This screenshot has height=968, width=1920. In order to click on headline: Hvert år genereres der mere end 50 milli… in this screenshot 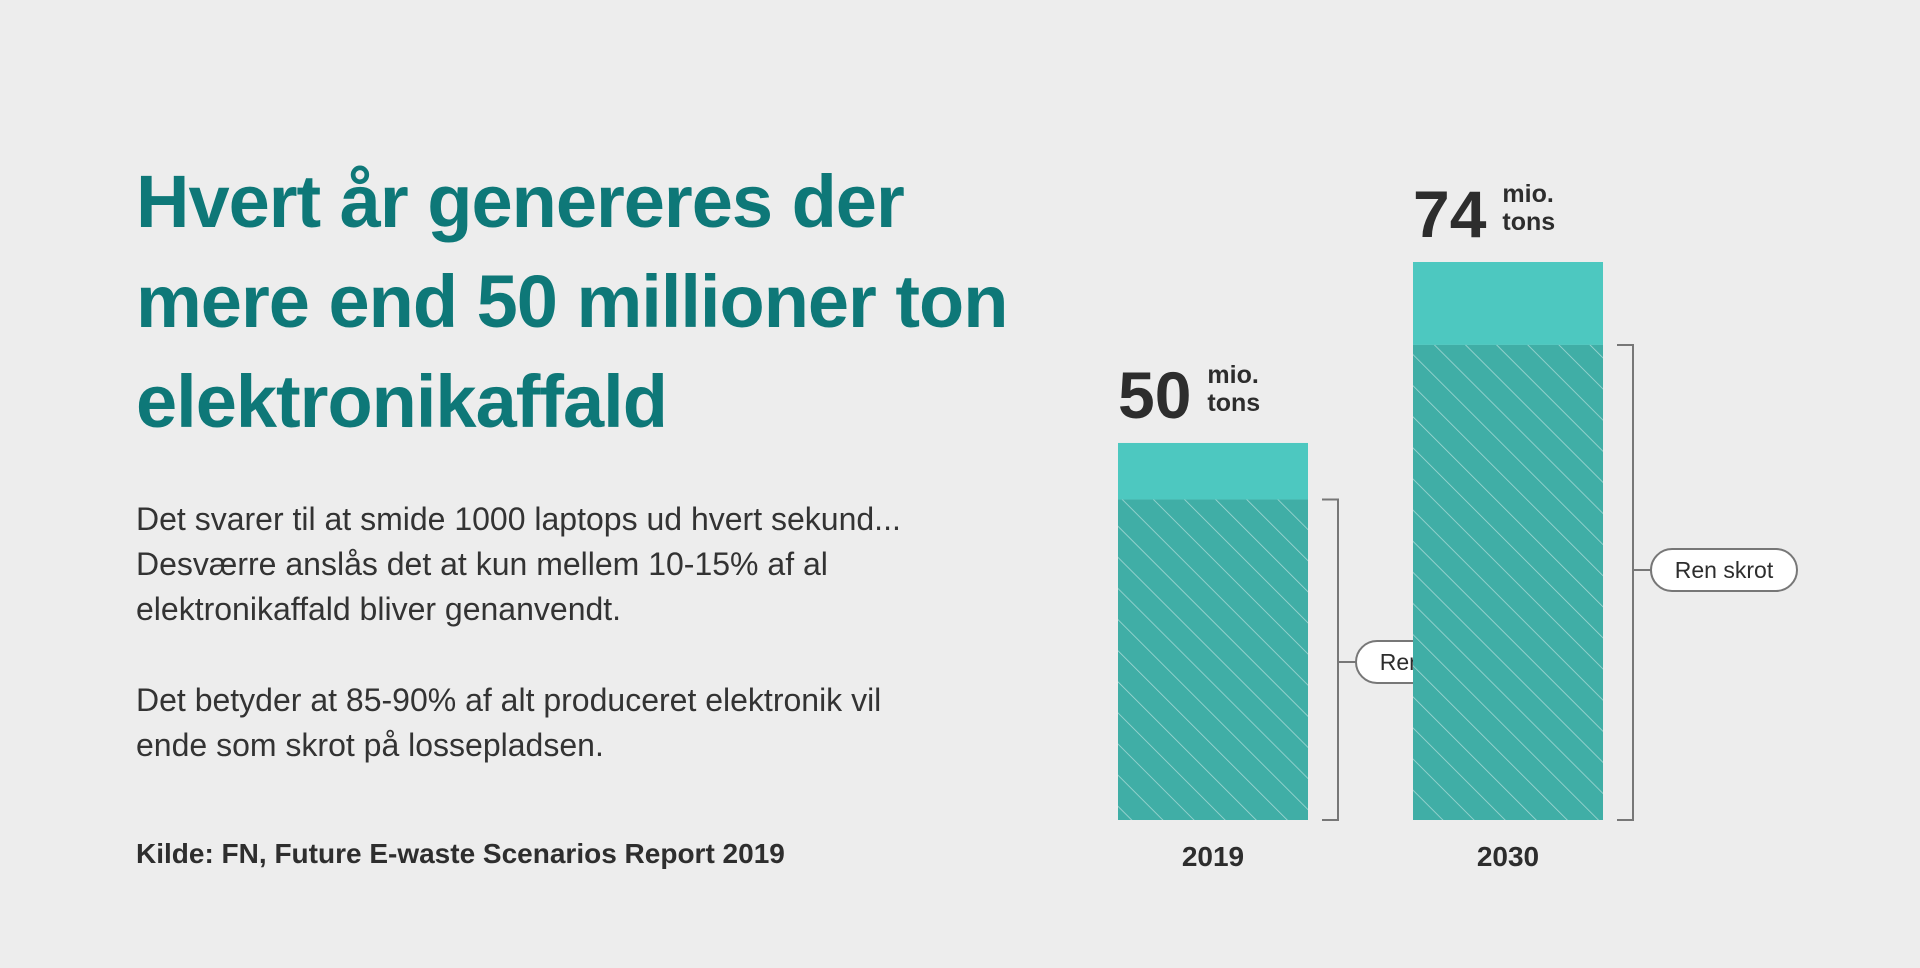, I will do `click(572, 301)`.